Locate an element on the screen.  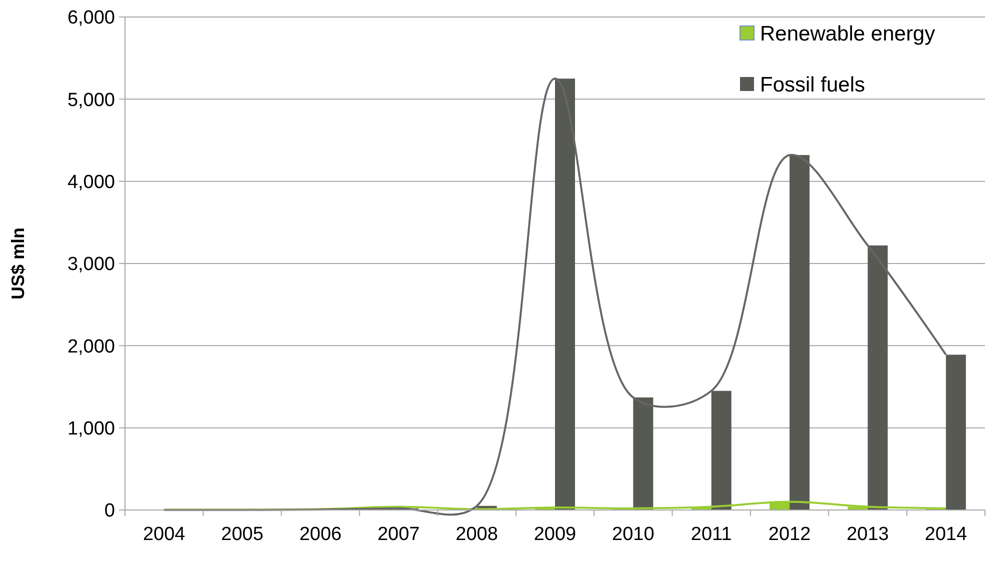
x-tick-label: 2014 is located at coordinates (946, 534).